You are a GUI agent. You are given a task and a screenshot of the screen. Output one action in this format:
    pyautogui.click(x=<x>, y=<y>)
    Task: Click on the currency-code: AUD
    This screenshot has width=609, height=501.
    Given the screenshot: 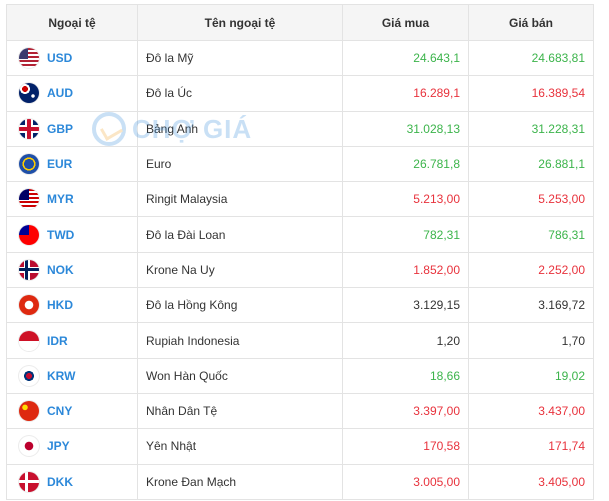 What is the action you would take?
    pyautogui.click(x=60, y=93)
    